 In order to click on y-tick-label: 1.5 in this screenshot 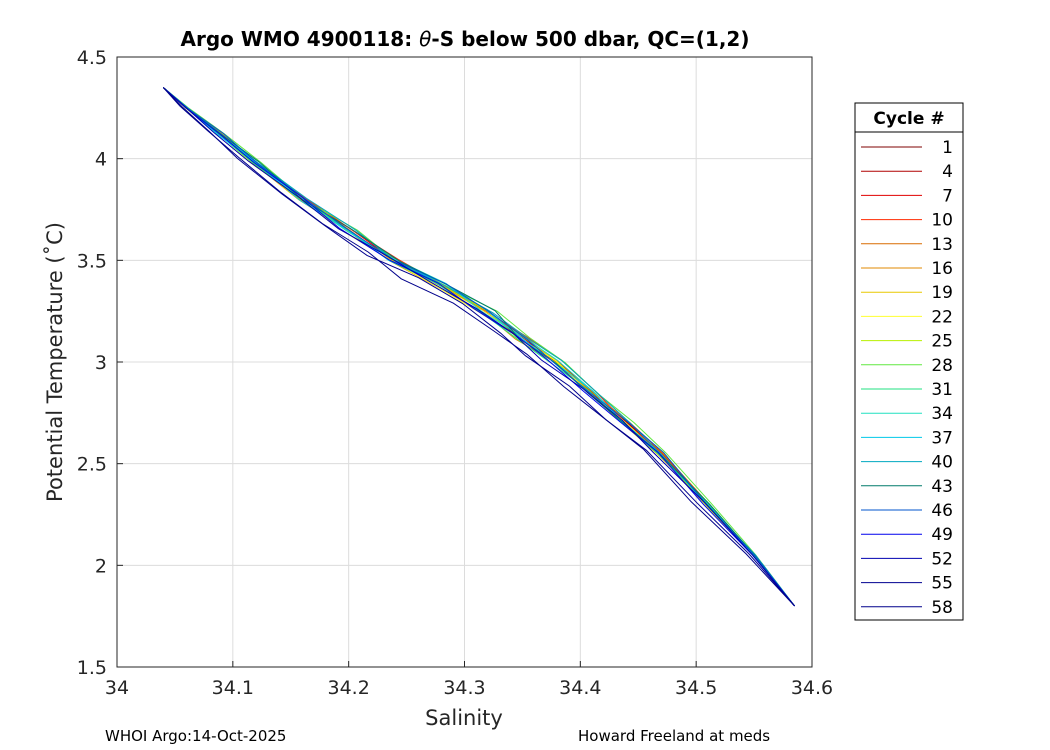, I will do `click(92, 668)`.